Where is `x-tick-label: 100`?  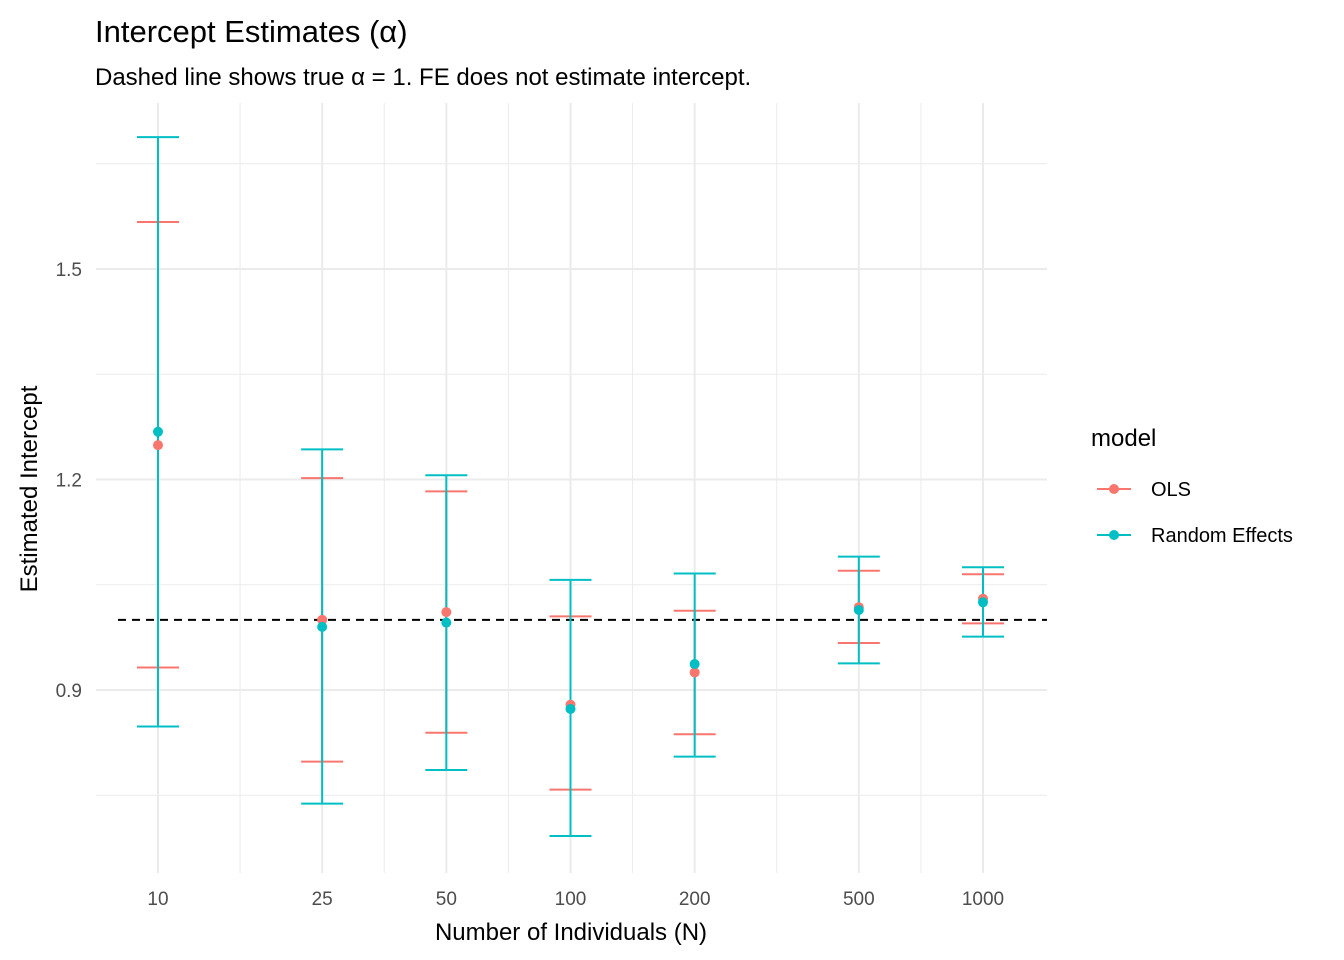
x-tick-label: 100 is located at coordinates (571, 899).